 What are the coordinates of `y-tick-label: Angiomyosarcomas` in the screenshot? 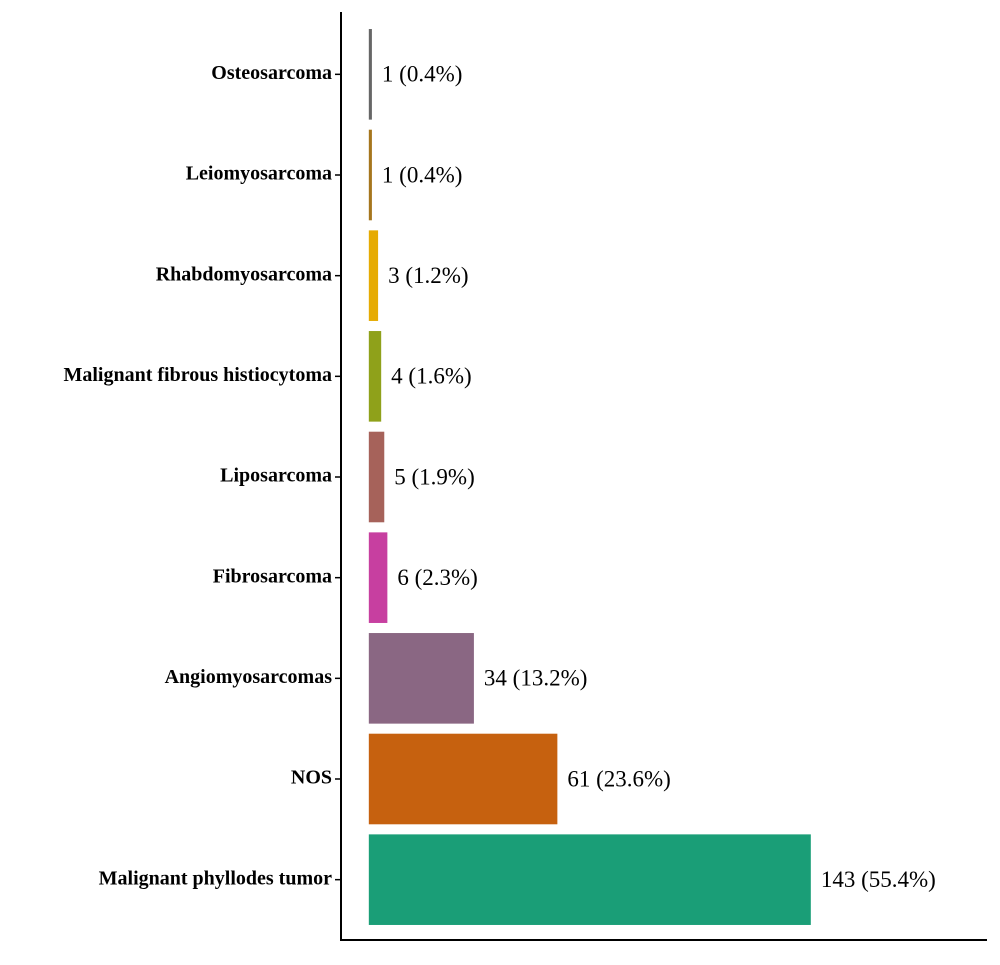 It's located at (249, 677).